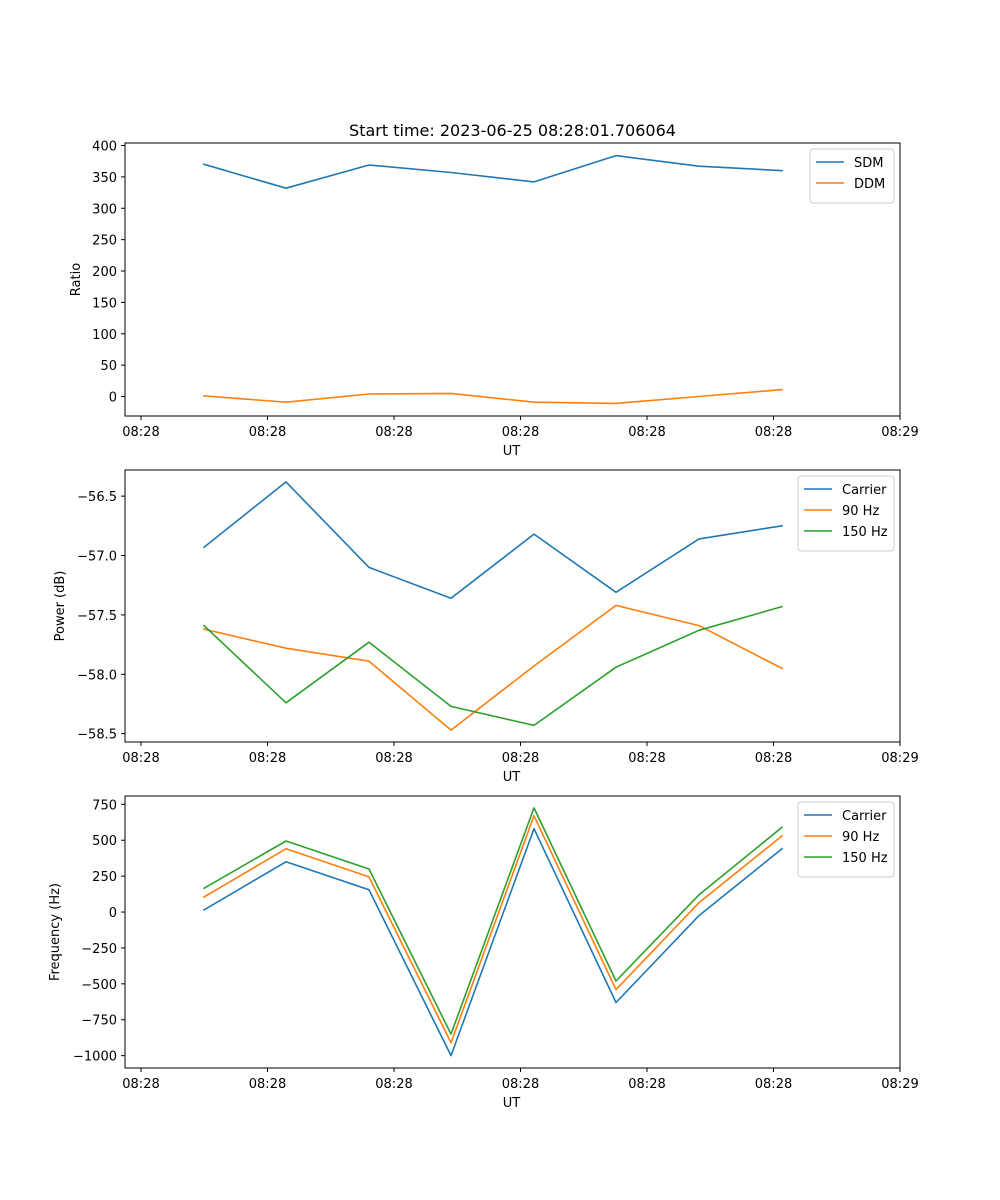 This screenshot has height=1200, width=1000. I want to click on legend-entry: SDM, so click(868, 163).